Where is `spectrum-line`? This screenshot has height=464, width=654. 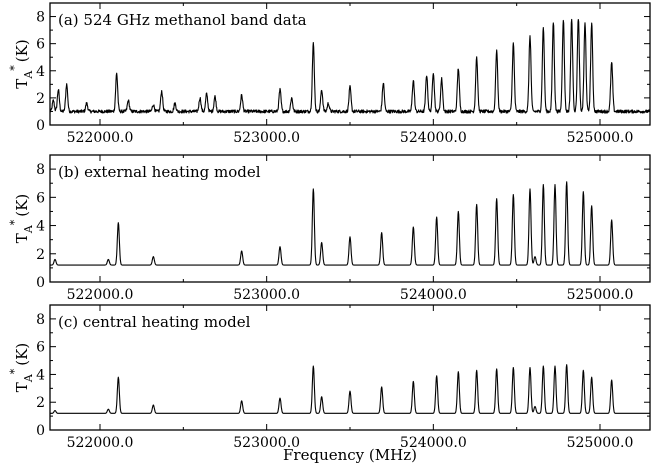 spectrum-line is located at coordinates (350, 389).